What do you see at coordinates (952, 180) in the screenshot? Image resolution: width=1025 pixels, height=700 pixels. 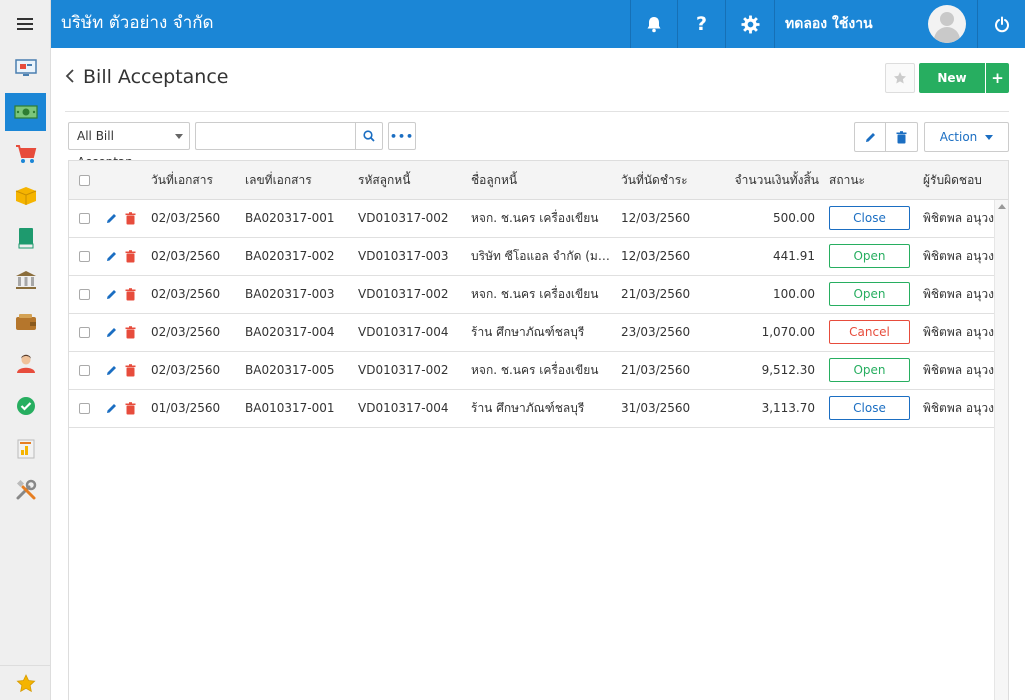 I see `header-responsible: ผู้รับผิดชอบ` at bounding box center [952, 180].